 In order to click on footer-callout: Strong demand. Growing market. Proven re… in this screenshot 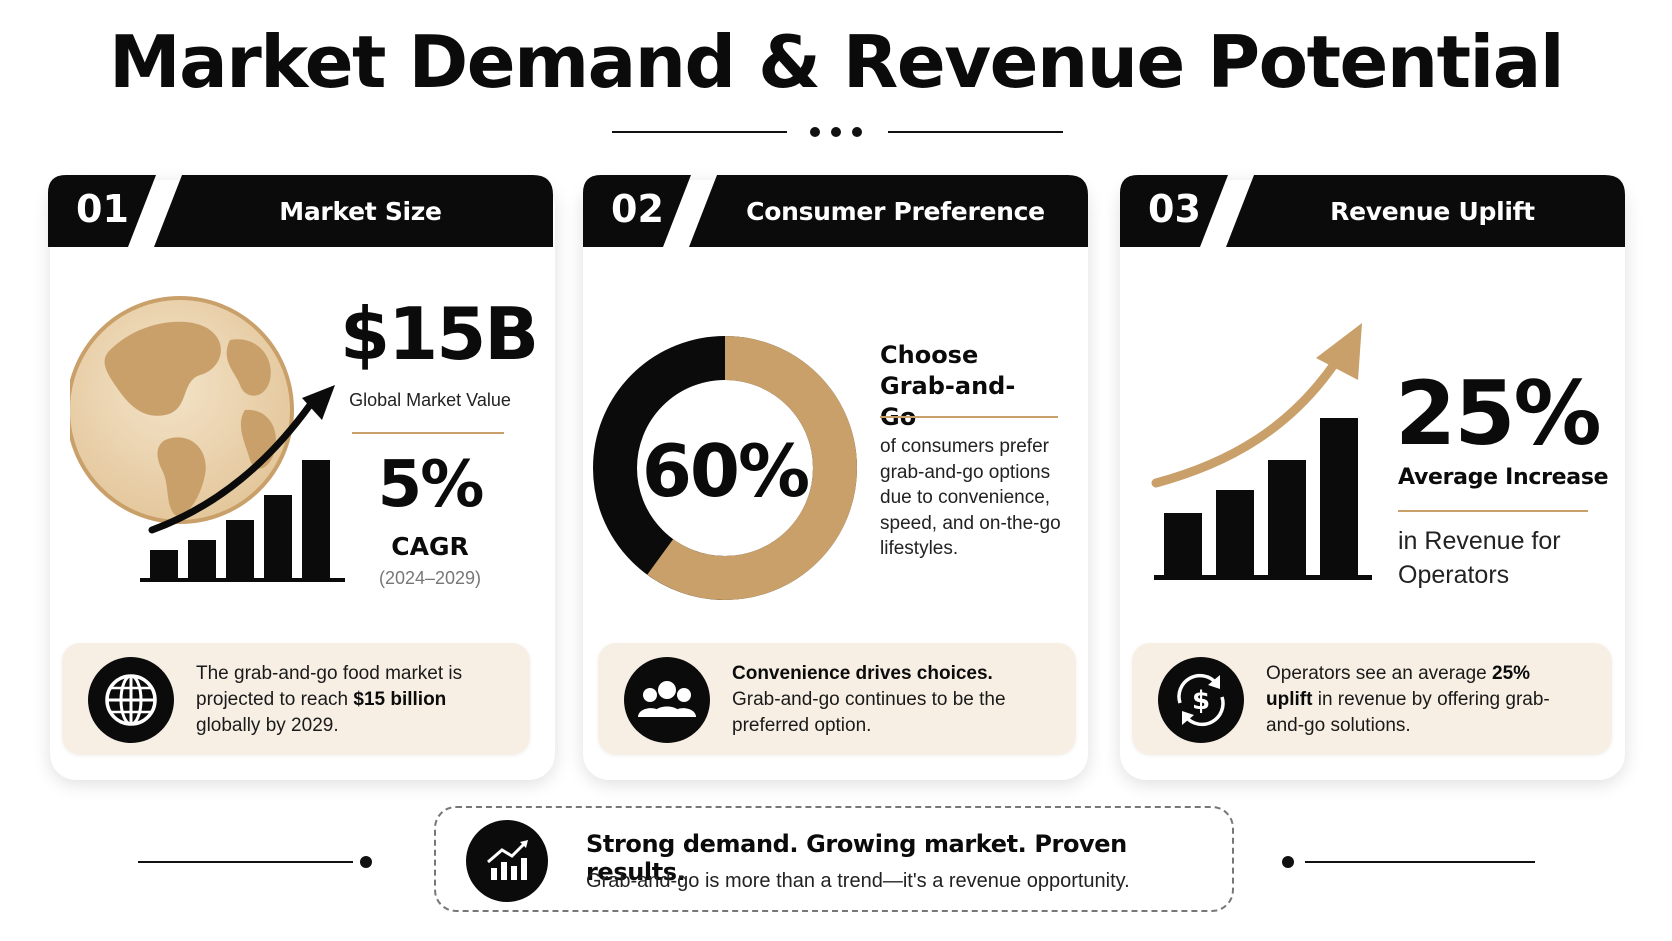, I will do `click(834, 859)`.